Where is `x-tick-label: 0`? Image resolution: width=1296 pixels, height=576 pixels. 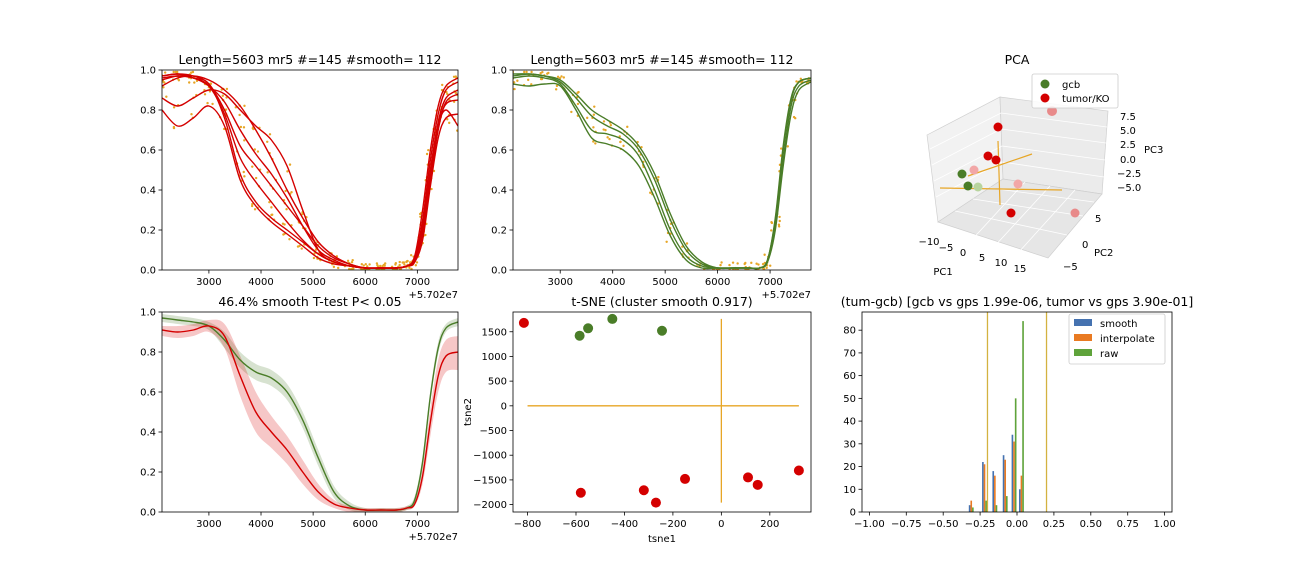 x-tick-label: 0 is located at coordinates (721, 524).